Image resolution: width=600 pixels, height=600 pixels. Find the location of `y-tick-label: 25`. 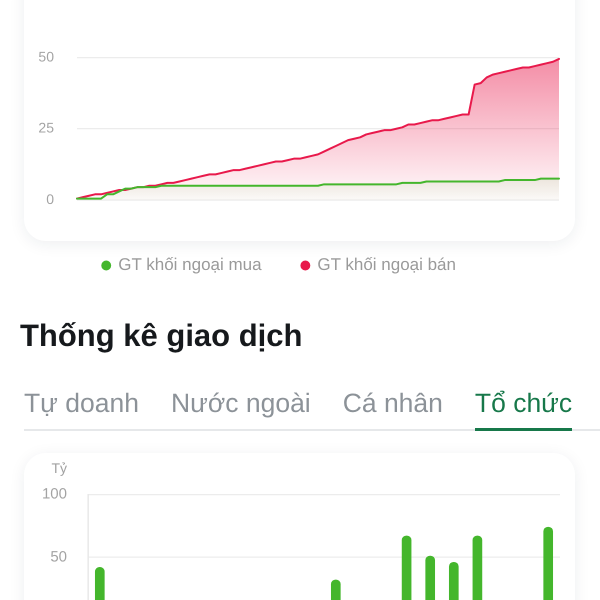

y-tick-label: 25 is located at coordinates (46, 128).